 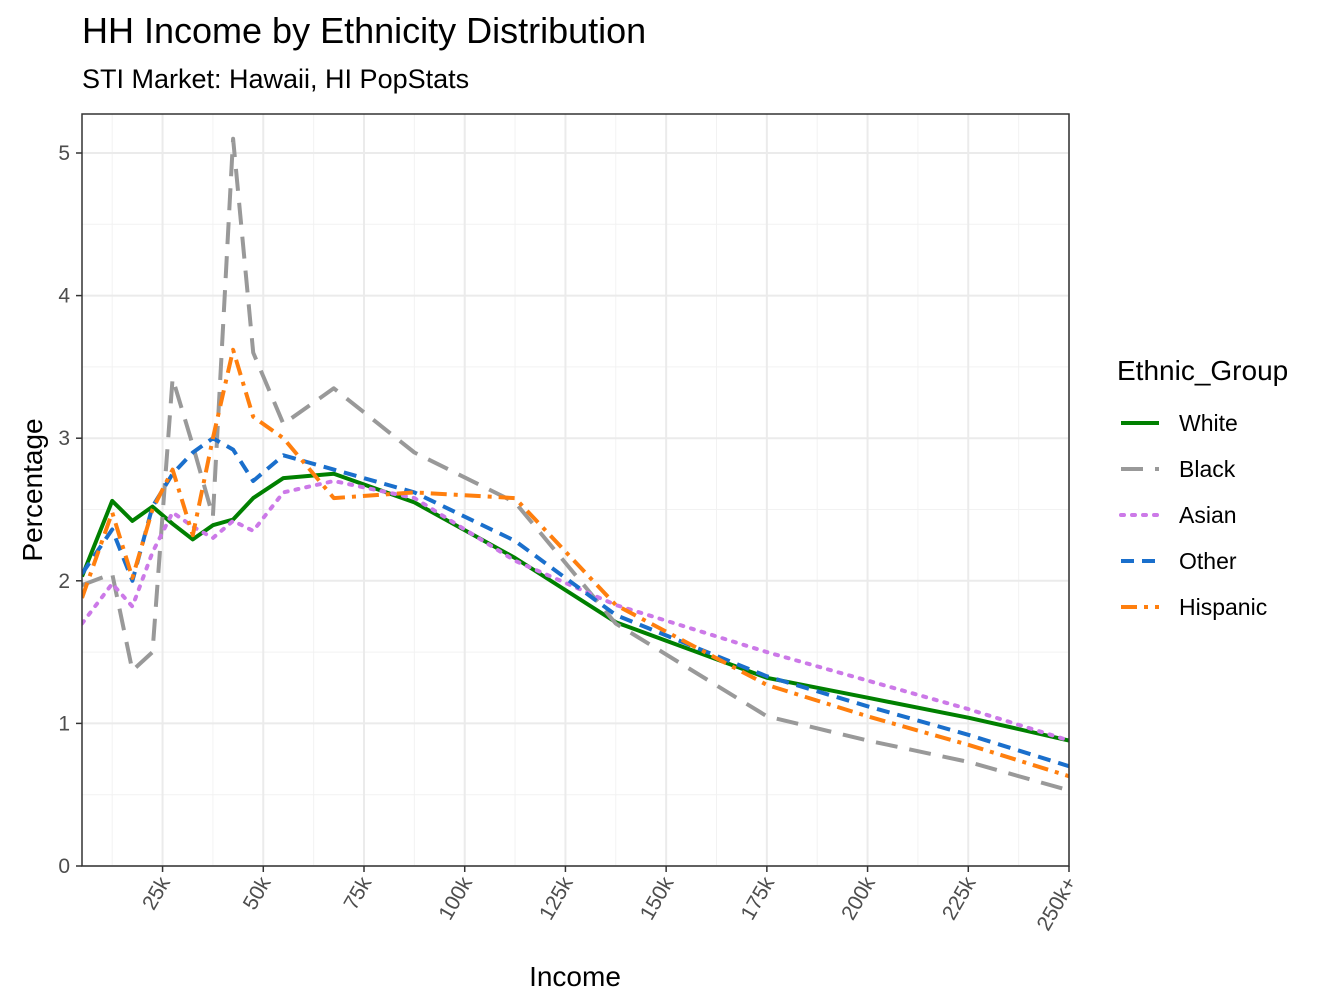 What do you see at coordinates (156, 893) in the screenshot?
I see `x-tick-label: 25k` at bounding box center [156, 893].